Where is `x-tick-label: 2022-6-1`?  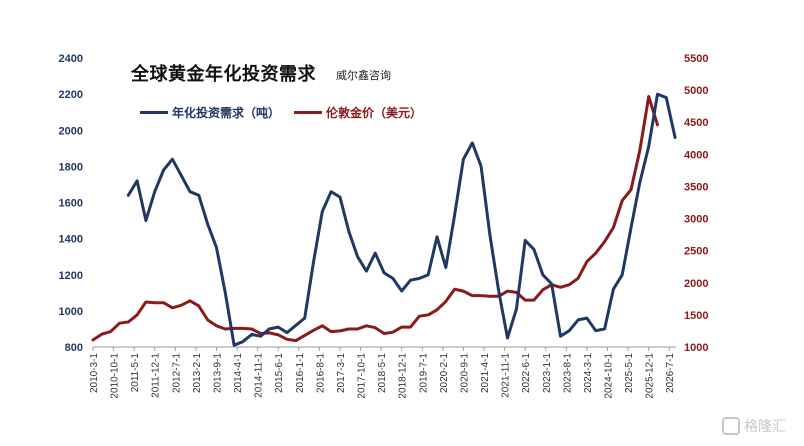 x-tick-label: 2022-6-1 is located at coordinates (526, 373).